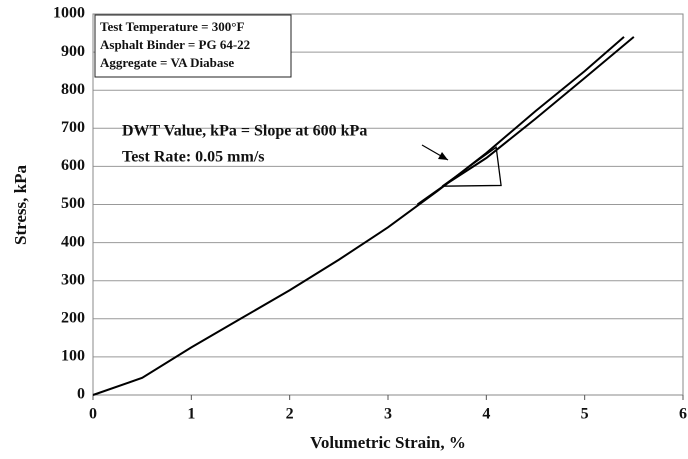  What do you see at coordinates (73, 356) in the screenshot?
I see `y-tick-label: 100` at bounding box center [73, 356].